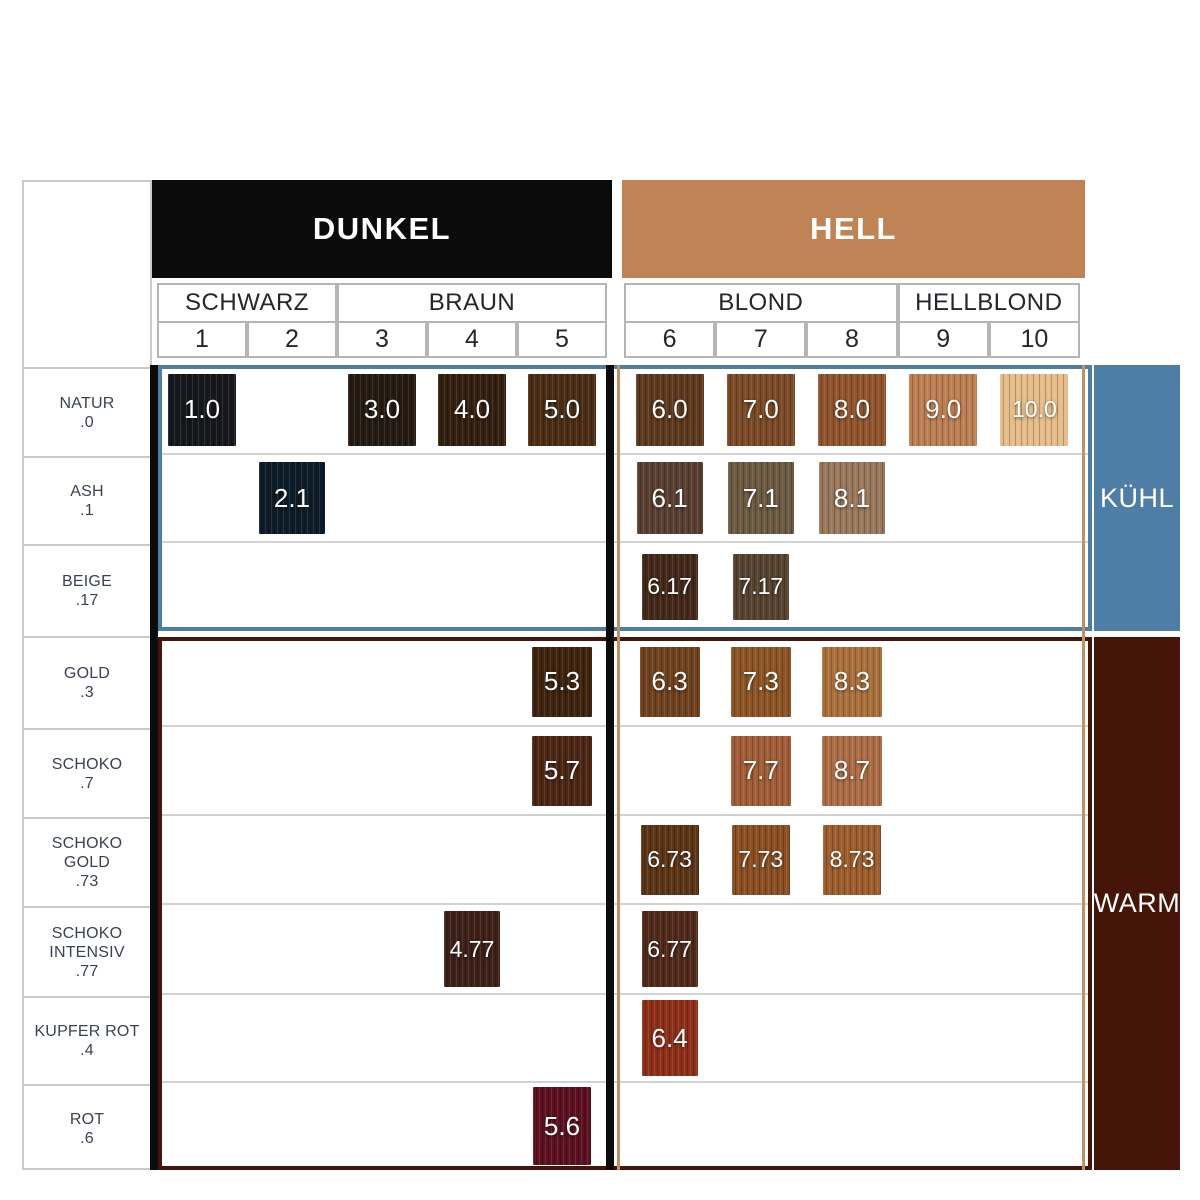 The width and height of the screenshot is (1200, 1200). I want to click on column-number-cell: 8, so click(852, 339).